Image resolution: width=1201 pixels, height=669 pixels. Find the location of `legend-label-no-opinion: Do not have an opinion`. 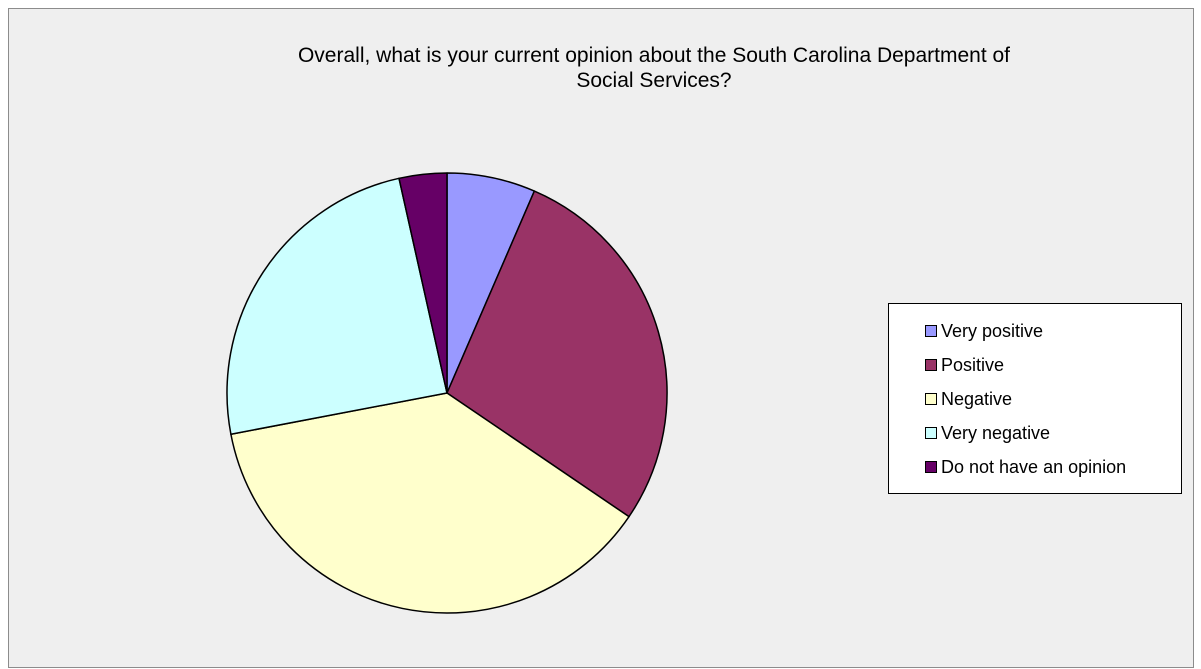

legend-label-no-opinion: Do not have an opinion is located at coordinates (1034, 466).